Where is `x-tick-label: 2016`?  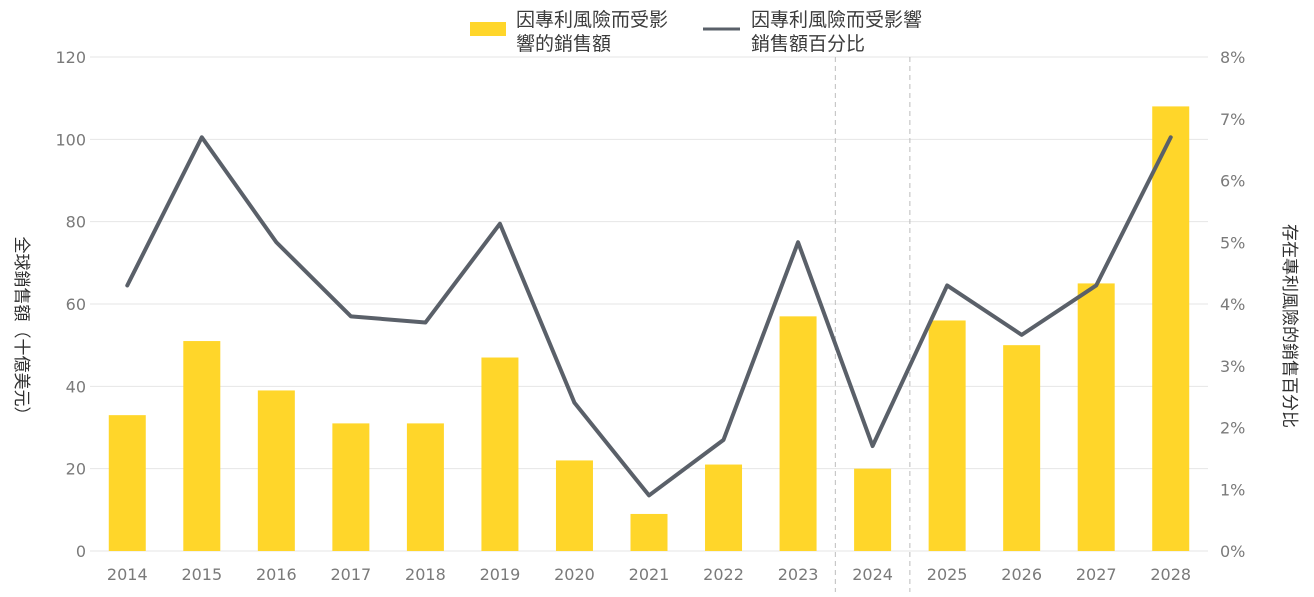 x-tick-label: 2016 is located at coordinates (276, 574).